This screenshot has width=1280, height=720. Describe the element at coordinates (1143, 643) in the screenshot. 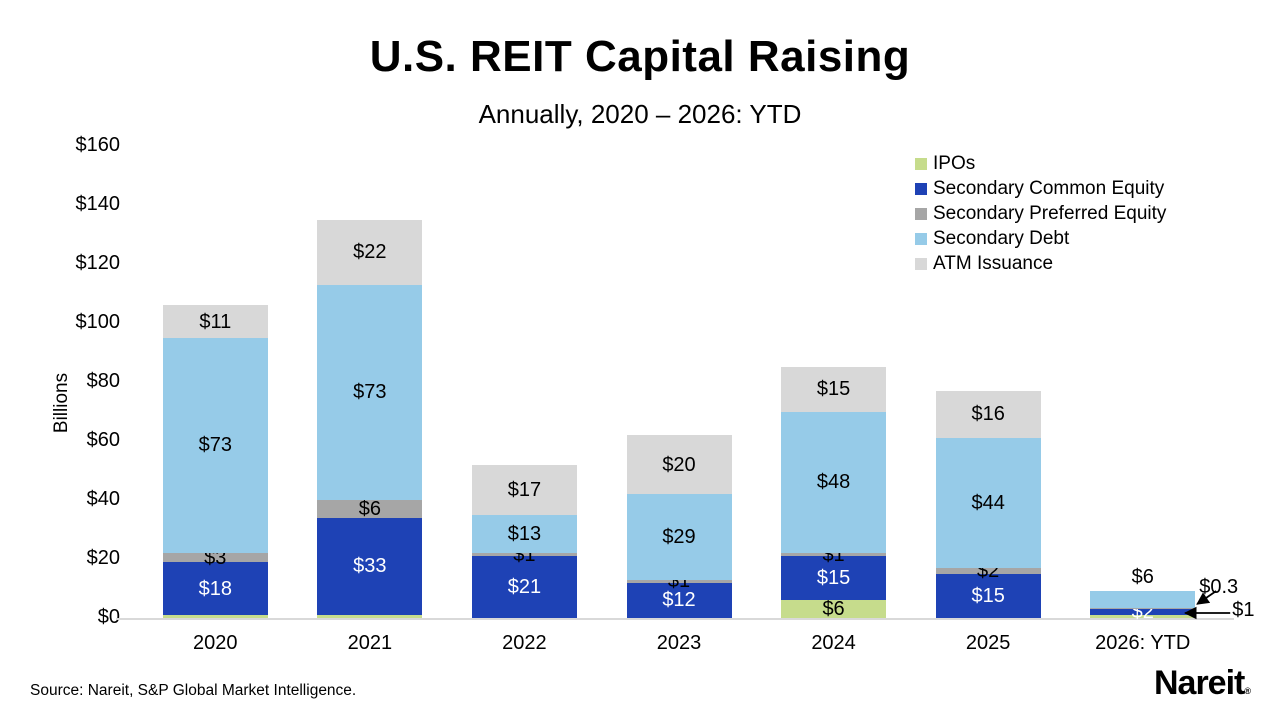

I see `x-axis-category-label: 2026: YTD` at that location.